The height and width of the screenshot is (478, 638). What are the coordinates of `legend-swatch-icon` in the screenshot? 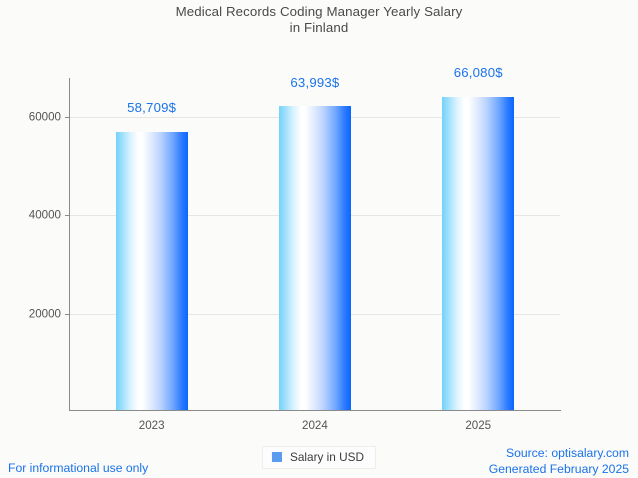 It's located at (276, 457).